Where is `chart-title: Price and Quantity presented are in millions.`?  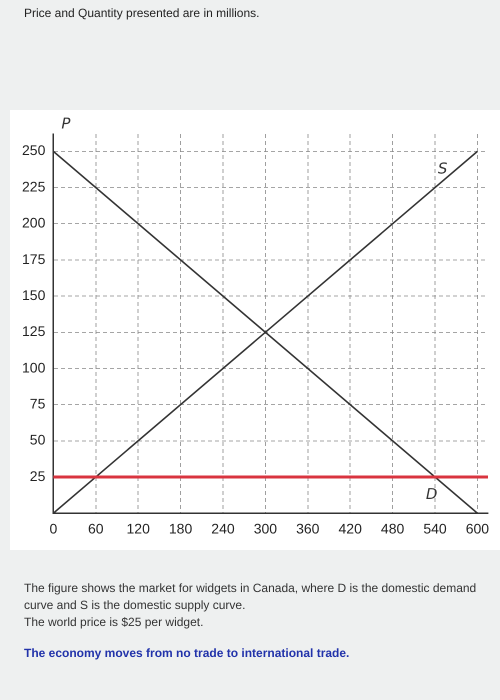 chart-title: Price and Quantity presented are in millions. is located at coordinates (142, 13).